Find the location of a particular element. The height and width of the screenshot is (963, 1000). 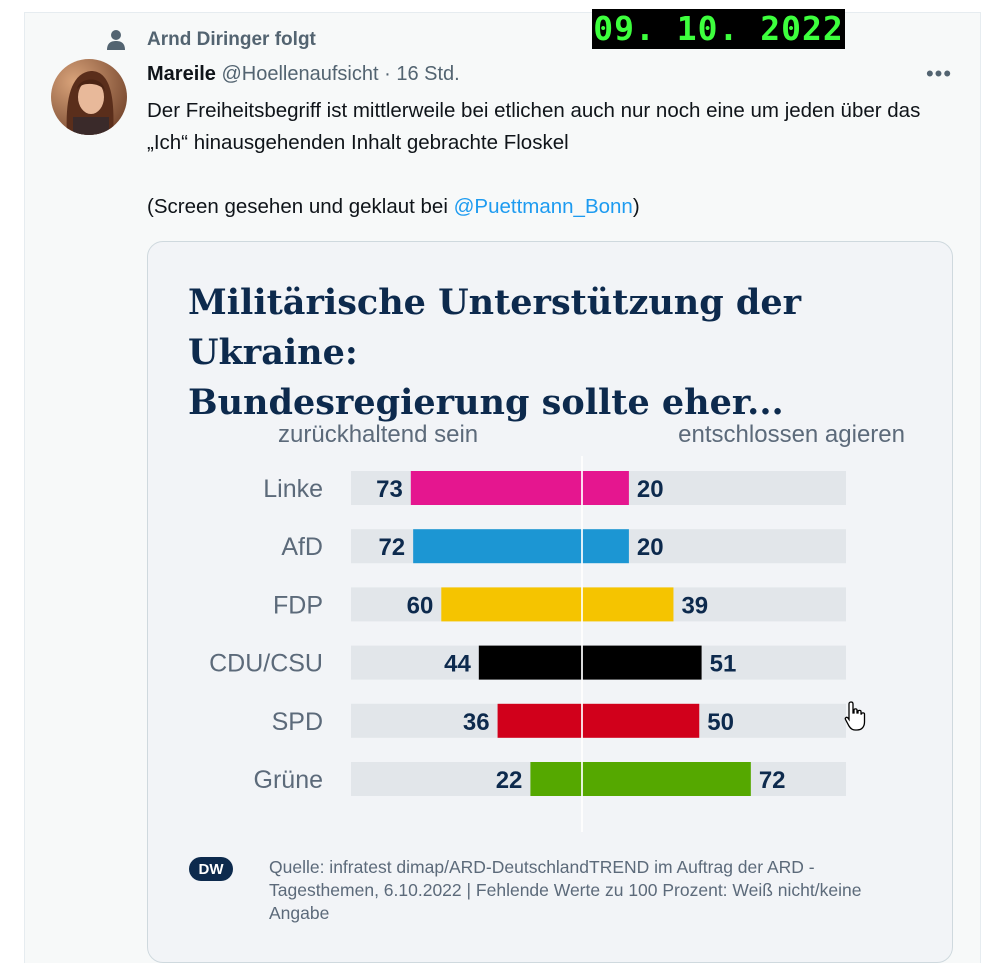

value-label-left: 72 is located at coordinates (391, 547).